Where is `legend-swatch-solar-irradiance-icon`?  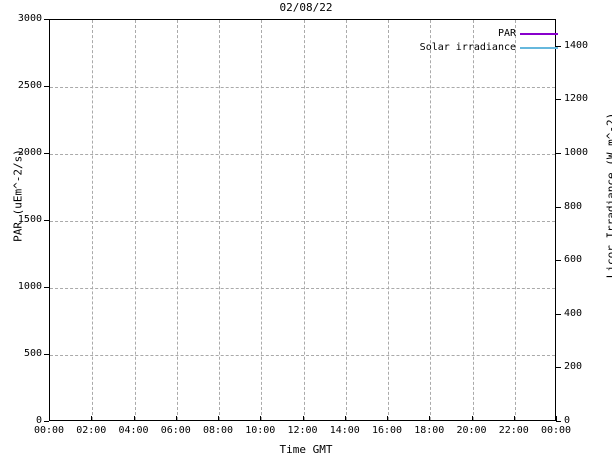 legend-swatch-solar-irradiance-icon is located at coordinates (539, 48).